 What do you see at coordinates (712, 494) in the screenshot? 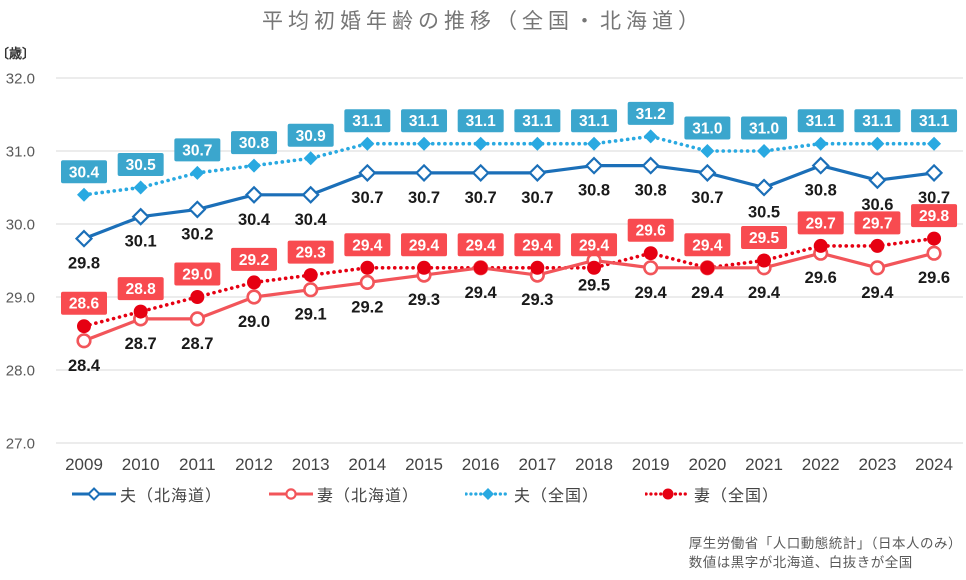
I see `legend-item-wife-national: 妻（全国）` at bounding box center [712, 494].